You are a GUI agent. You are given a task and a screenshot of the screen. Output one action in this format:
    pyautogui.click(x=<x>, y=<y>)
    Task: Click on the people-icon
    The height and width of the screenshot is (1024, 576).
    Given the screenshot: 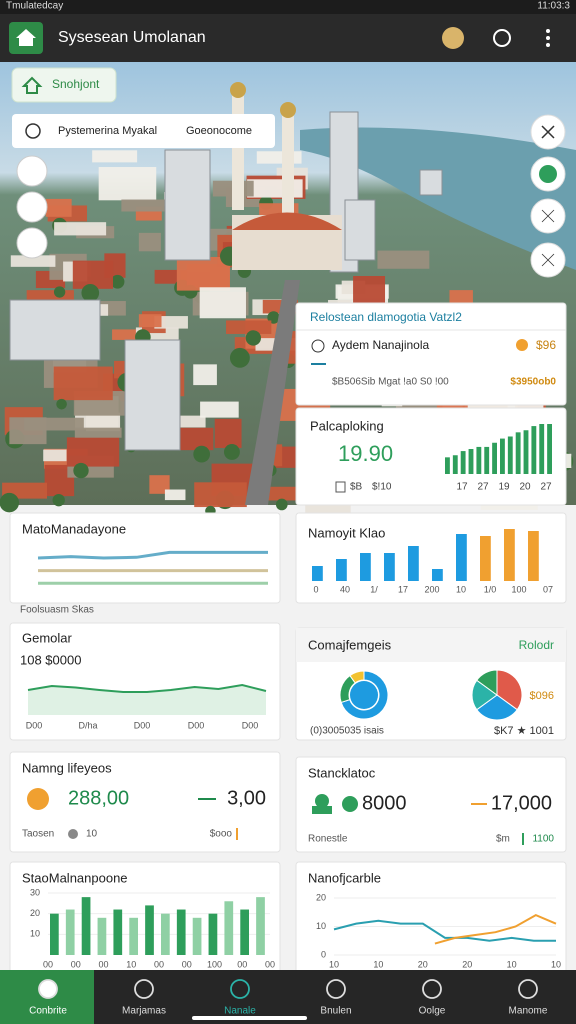 What is the action you would take?
    pyautogui.click(x=322, y=801)
    